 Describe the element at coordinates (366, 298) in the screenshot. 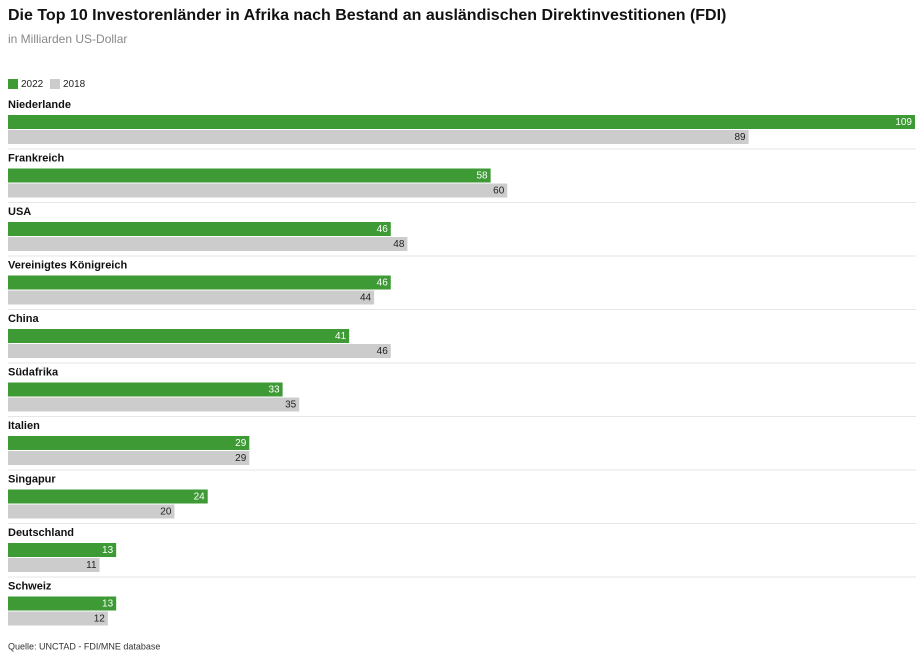

I see `value-label: 44` at that location.